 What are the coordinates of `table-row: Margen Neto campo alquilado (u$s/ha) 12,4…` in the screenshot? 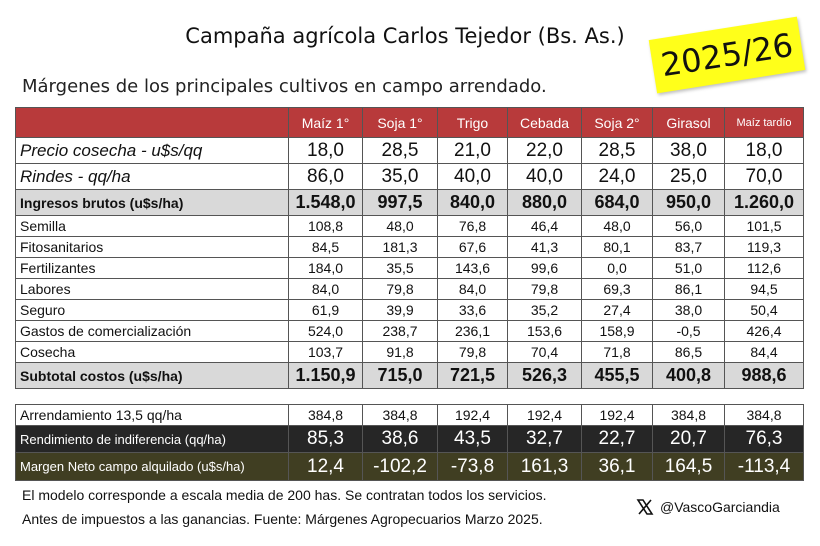 It's located at (409, 466).